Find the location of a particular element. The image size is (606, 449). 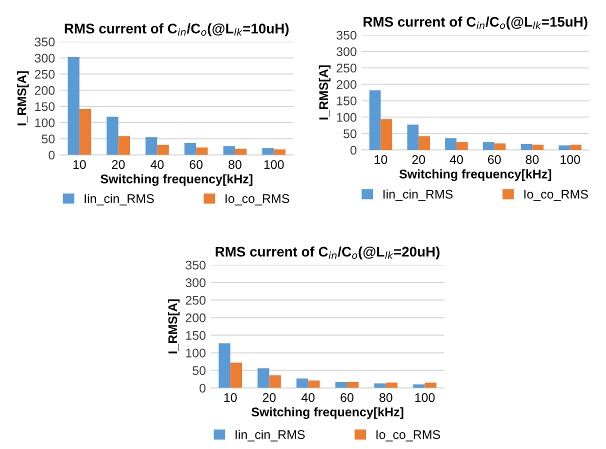

chart-title: RMS current of C$_{in}$/C$_{o}$(@L$_{lk}$=10uH) is located at coordinates (176, 29).